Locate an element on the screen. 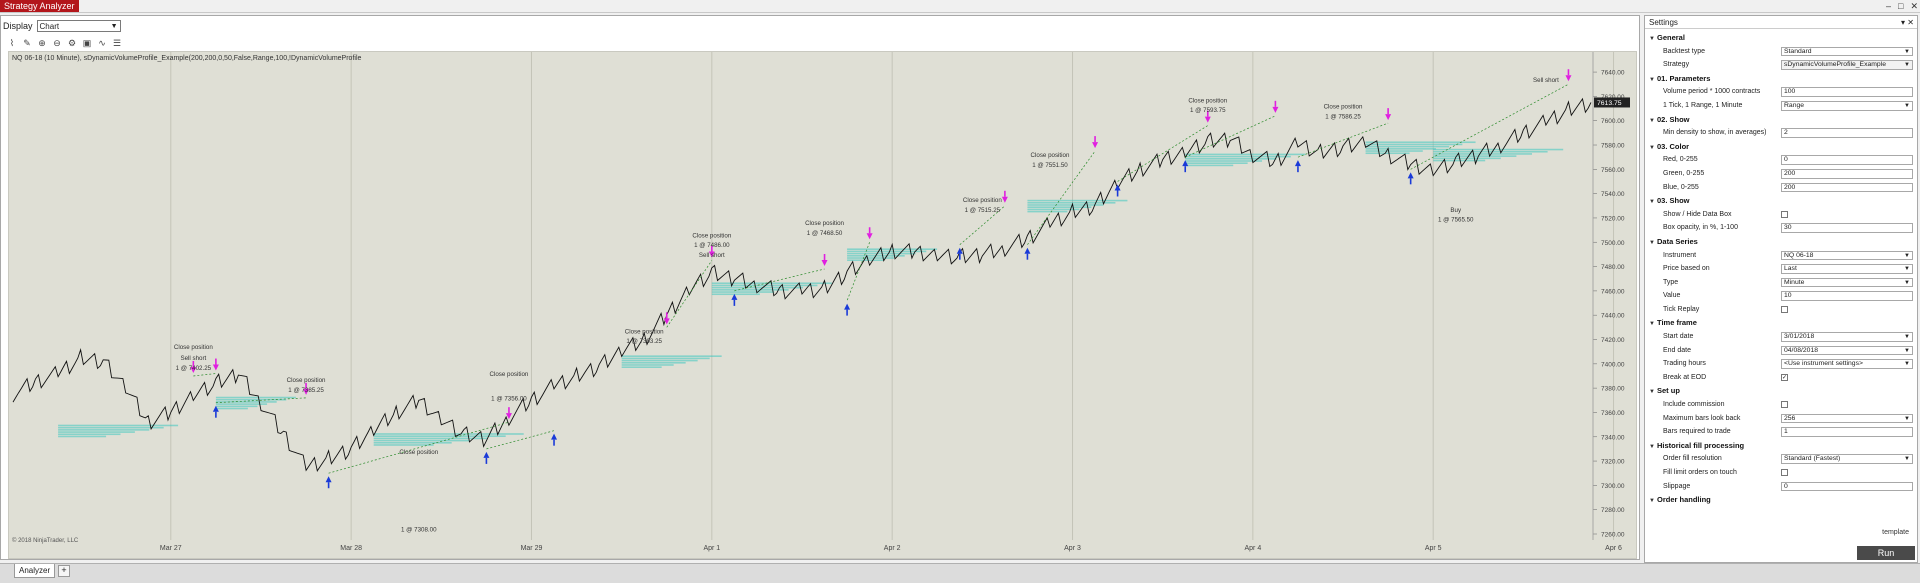 Image resolution: width=1920 pixels, height=583 pixels. run-button: Run is located at coordinates (1886, 553).